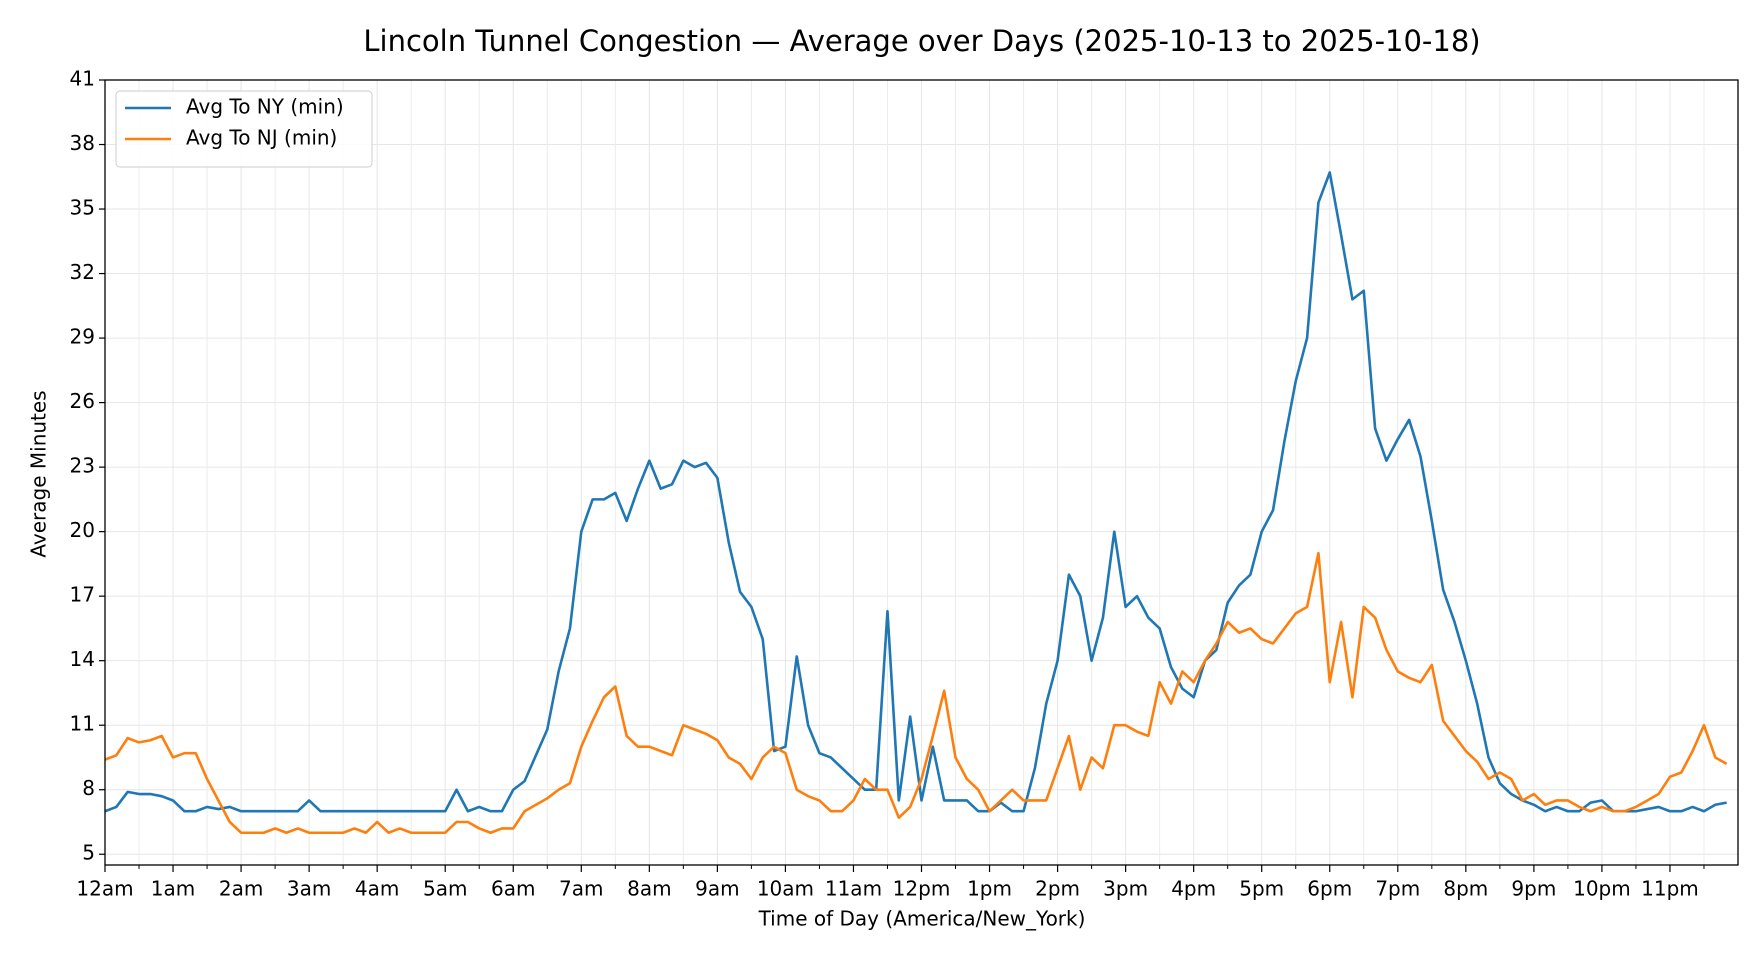 The height and width of the screenshot is (960, 1760). I want to click on y-tick-label: 32, so click(82, 272).